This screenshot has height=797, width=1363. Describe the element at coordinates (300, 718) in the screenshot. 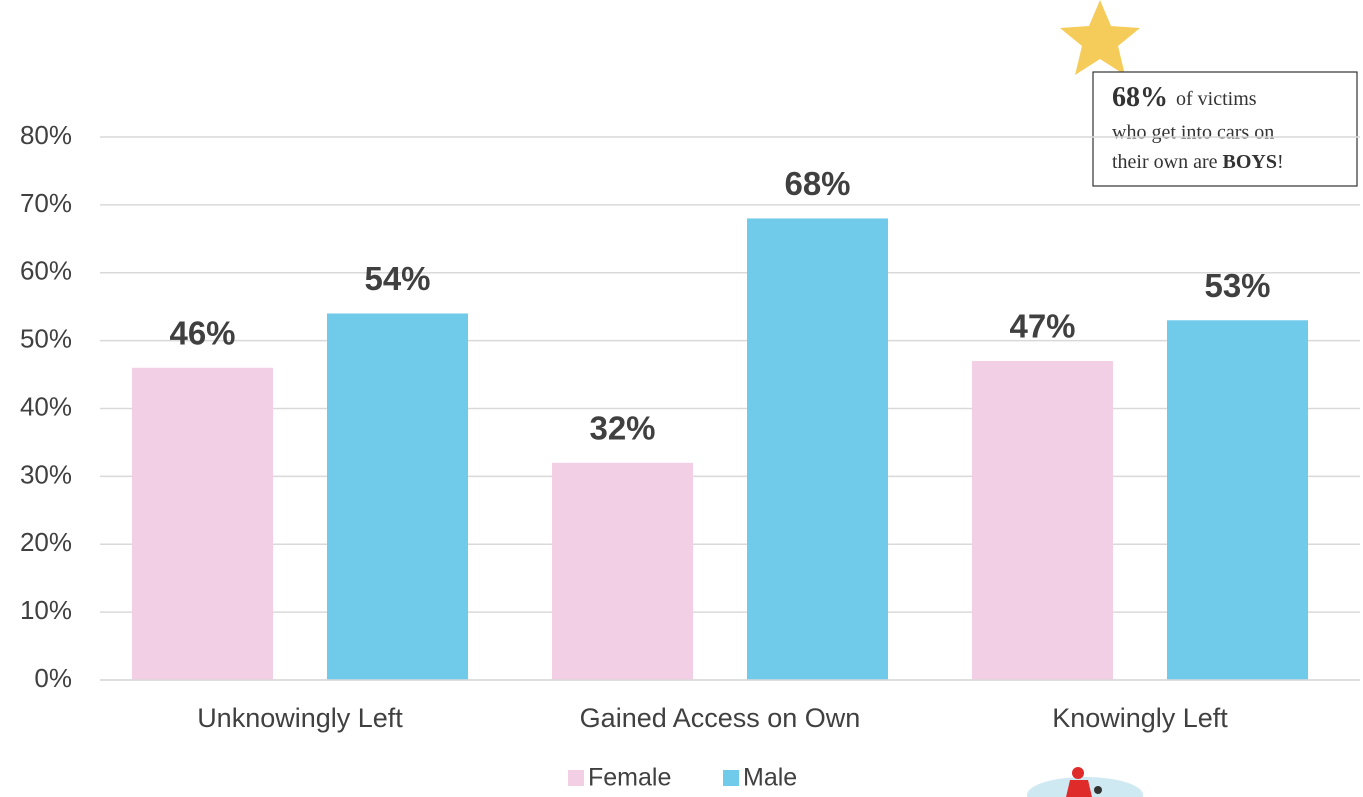

I see `x-tick-label: Unknowingly Left` at that location.